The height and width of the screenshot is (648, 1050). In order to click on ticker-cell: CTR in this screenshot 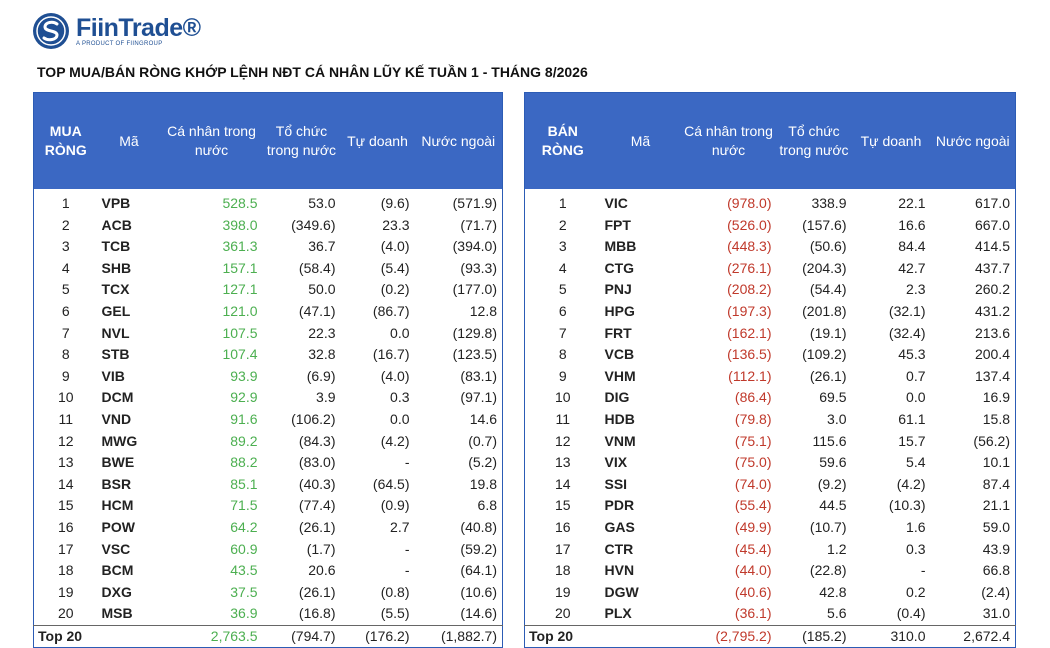, I will do `click(619, 548)`.